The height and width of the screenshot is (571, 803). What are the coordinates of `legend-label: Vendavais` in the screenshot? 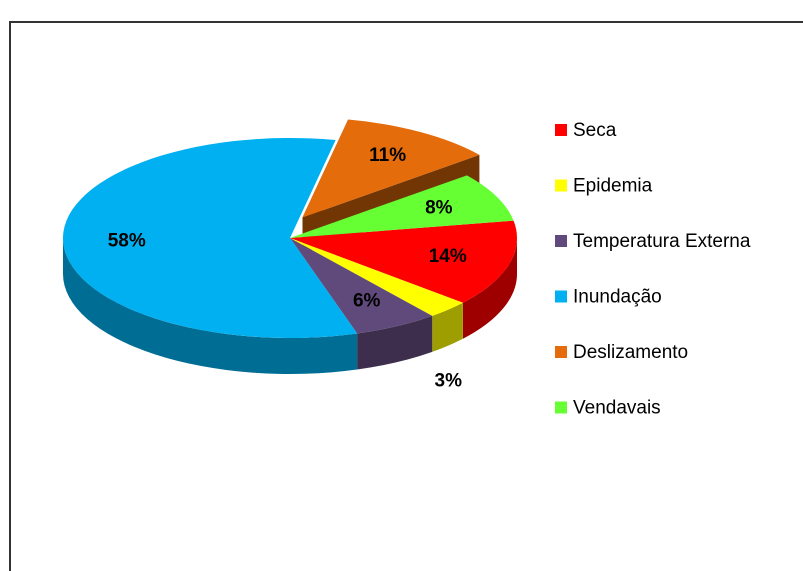 It's located at (617, 408).